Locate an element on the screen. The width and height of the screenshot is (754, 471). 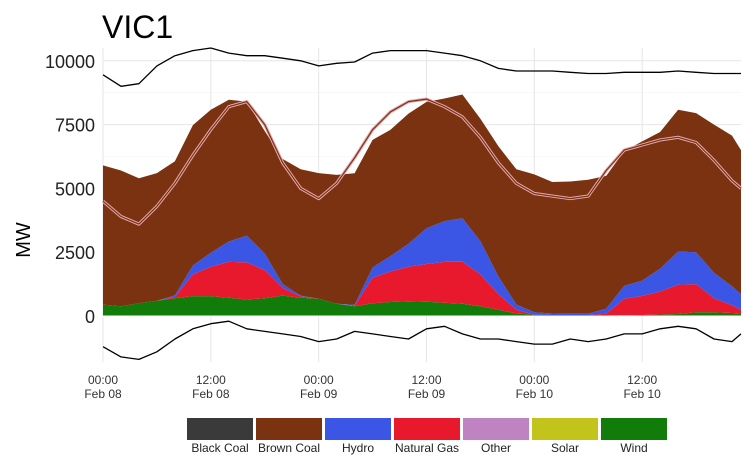
chart-title: VIC1 is located at coordinates (137, 27).